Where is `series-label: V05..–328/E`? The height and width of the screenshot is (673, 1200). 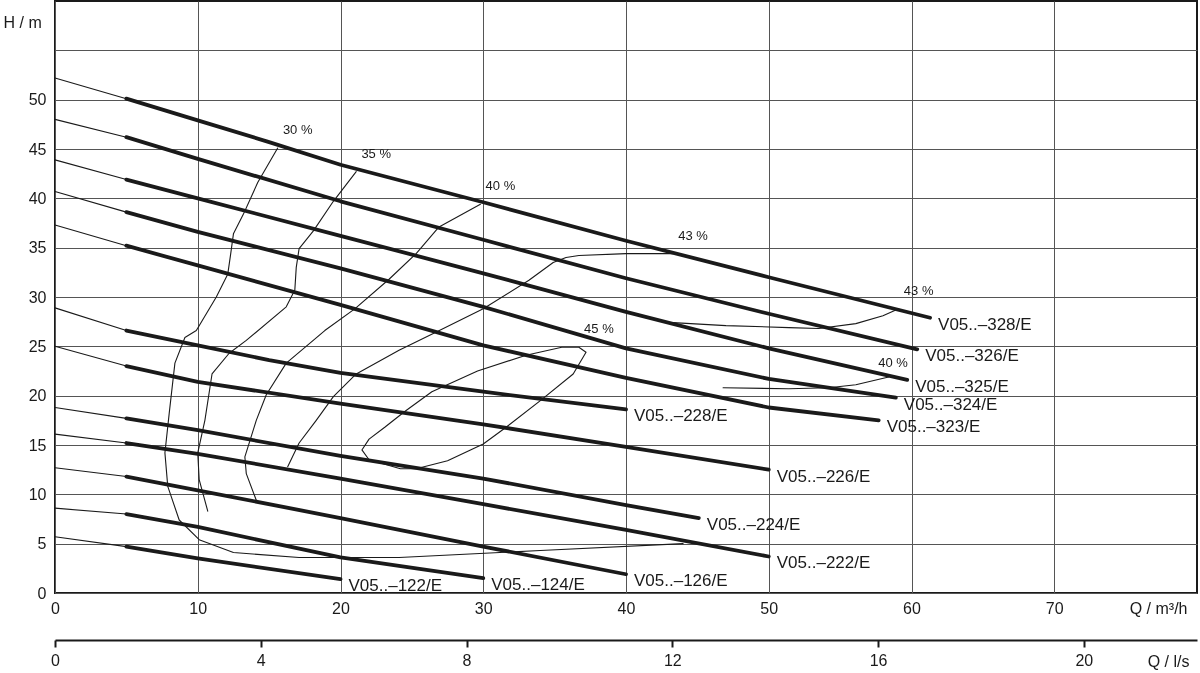 series-label: V05..–328/E is located at coordinates (985, 324).